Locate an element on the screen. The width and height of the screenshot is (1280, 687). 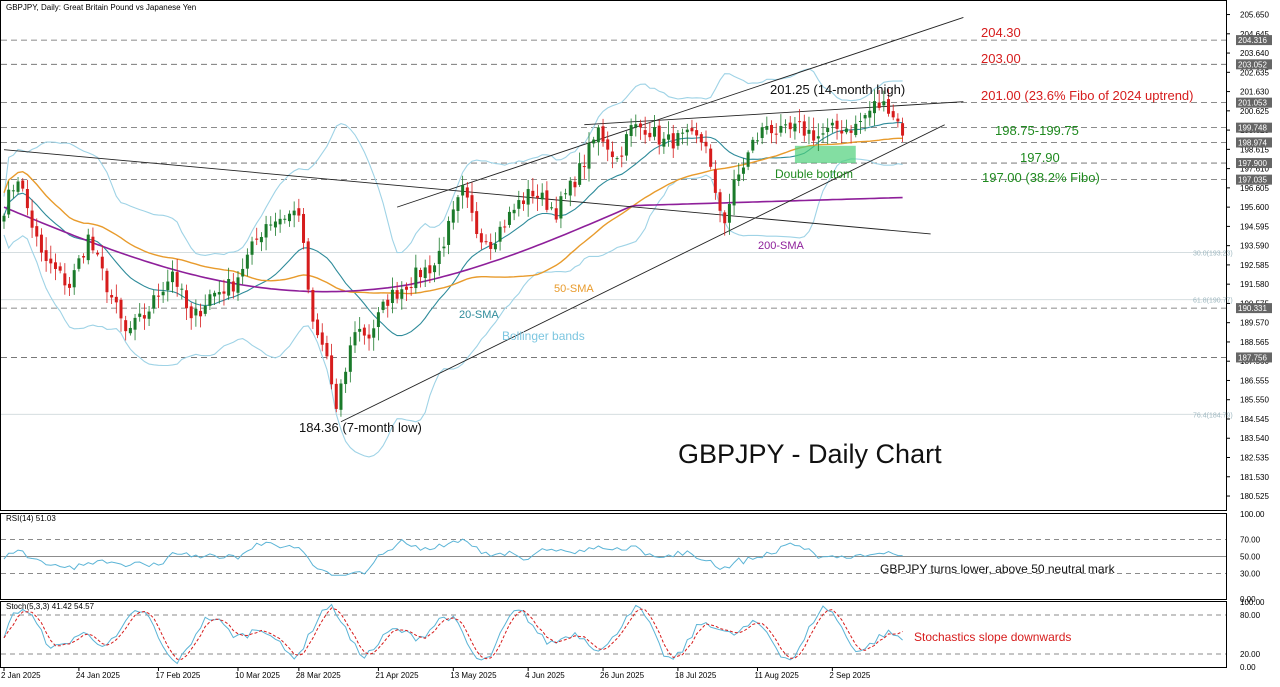
rsi-tick-label: 70.00 is located at coordinates (1250, 540).